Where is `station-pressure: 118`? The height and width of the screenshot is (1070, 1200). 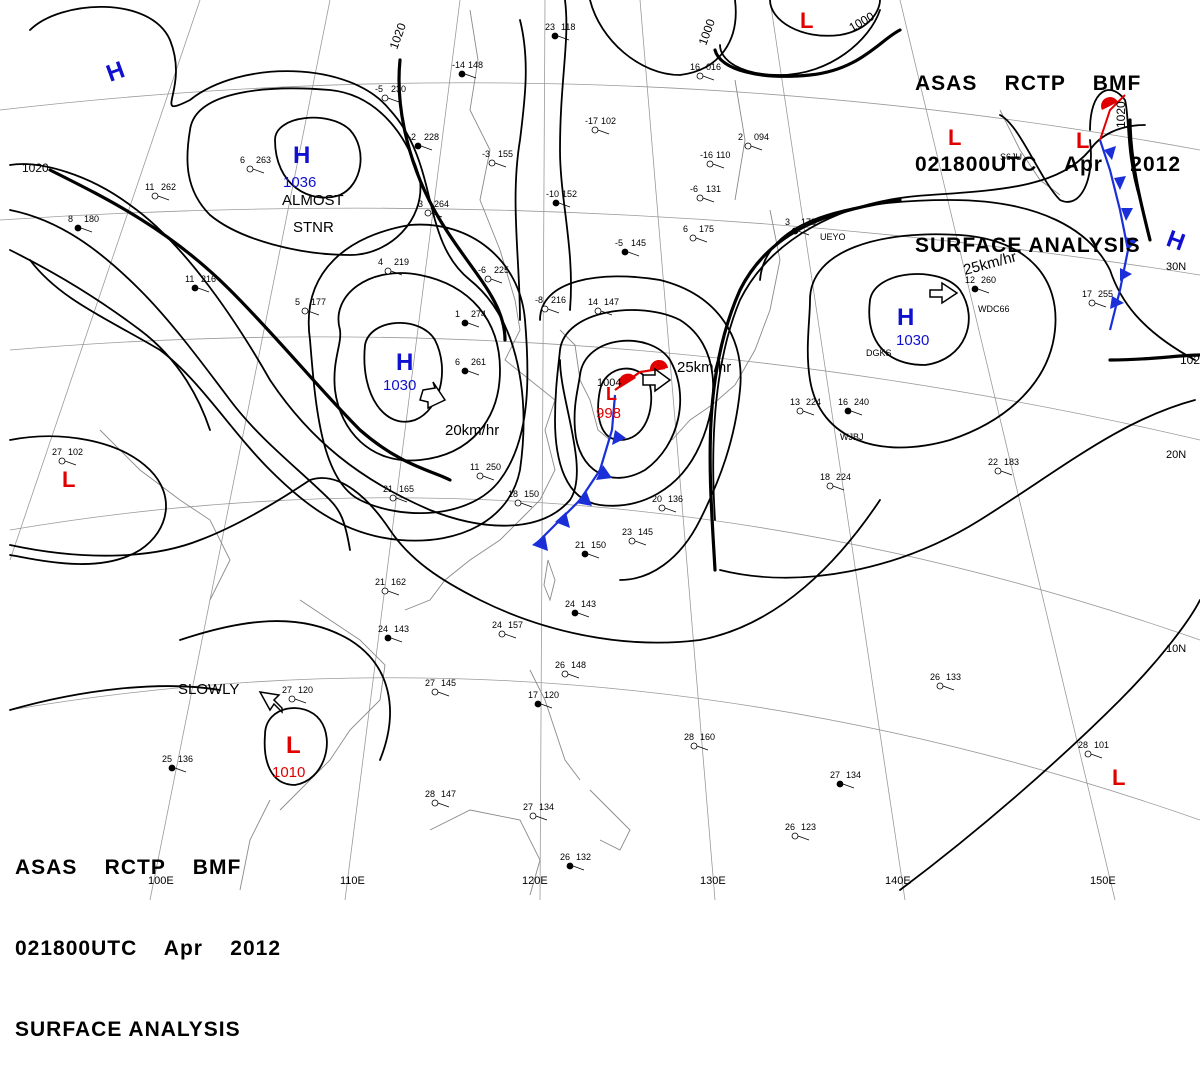
station-pressure: 118 is located at coordinates (568, 27).